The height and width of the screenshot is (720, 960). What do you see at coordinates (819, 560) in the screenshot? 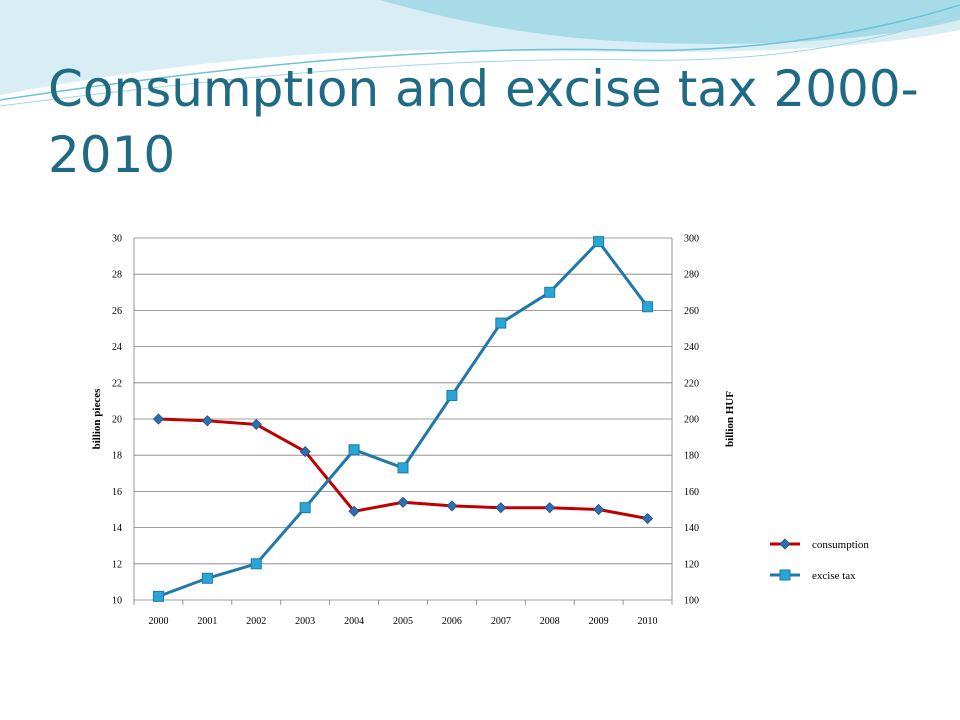
I see `legend: consumption excise tax` at bounding box center [819, 560].